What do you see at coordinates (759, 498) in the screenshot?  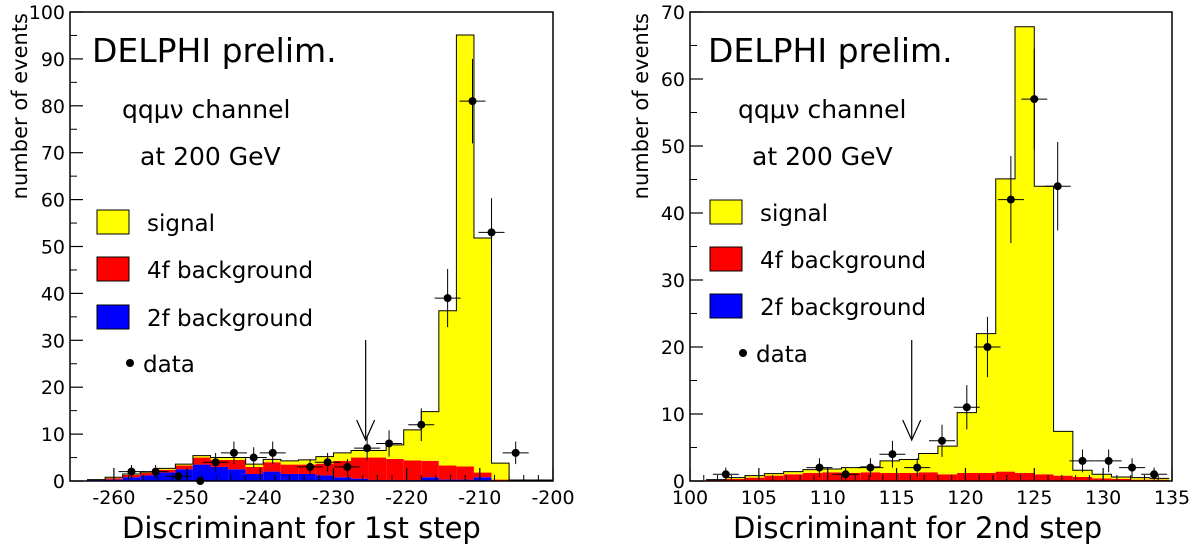 I see `x-tick-label: 105` at bounding box center [759, 498].